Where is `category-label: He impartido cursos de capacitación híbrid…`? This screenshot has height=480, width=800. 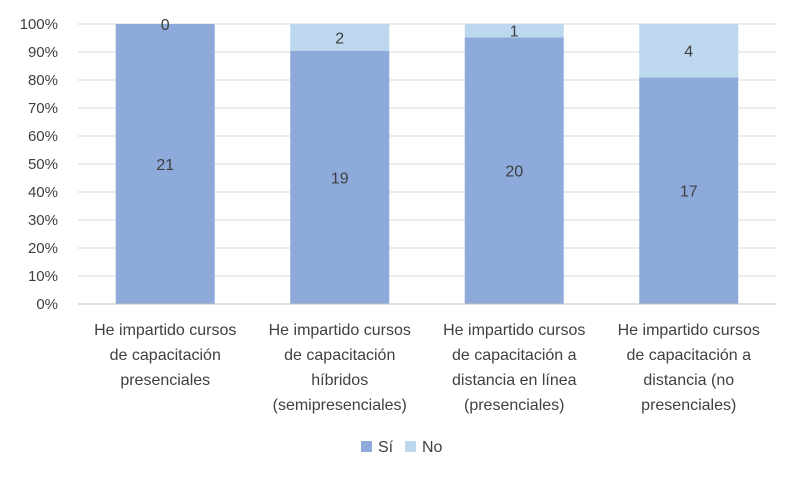 category-label: He impartido cursos de capacitación híbrid… is located at coordinates (340, 368).